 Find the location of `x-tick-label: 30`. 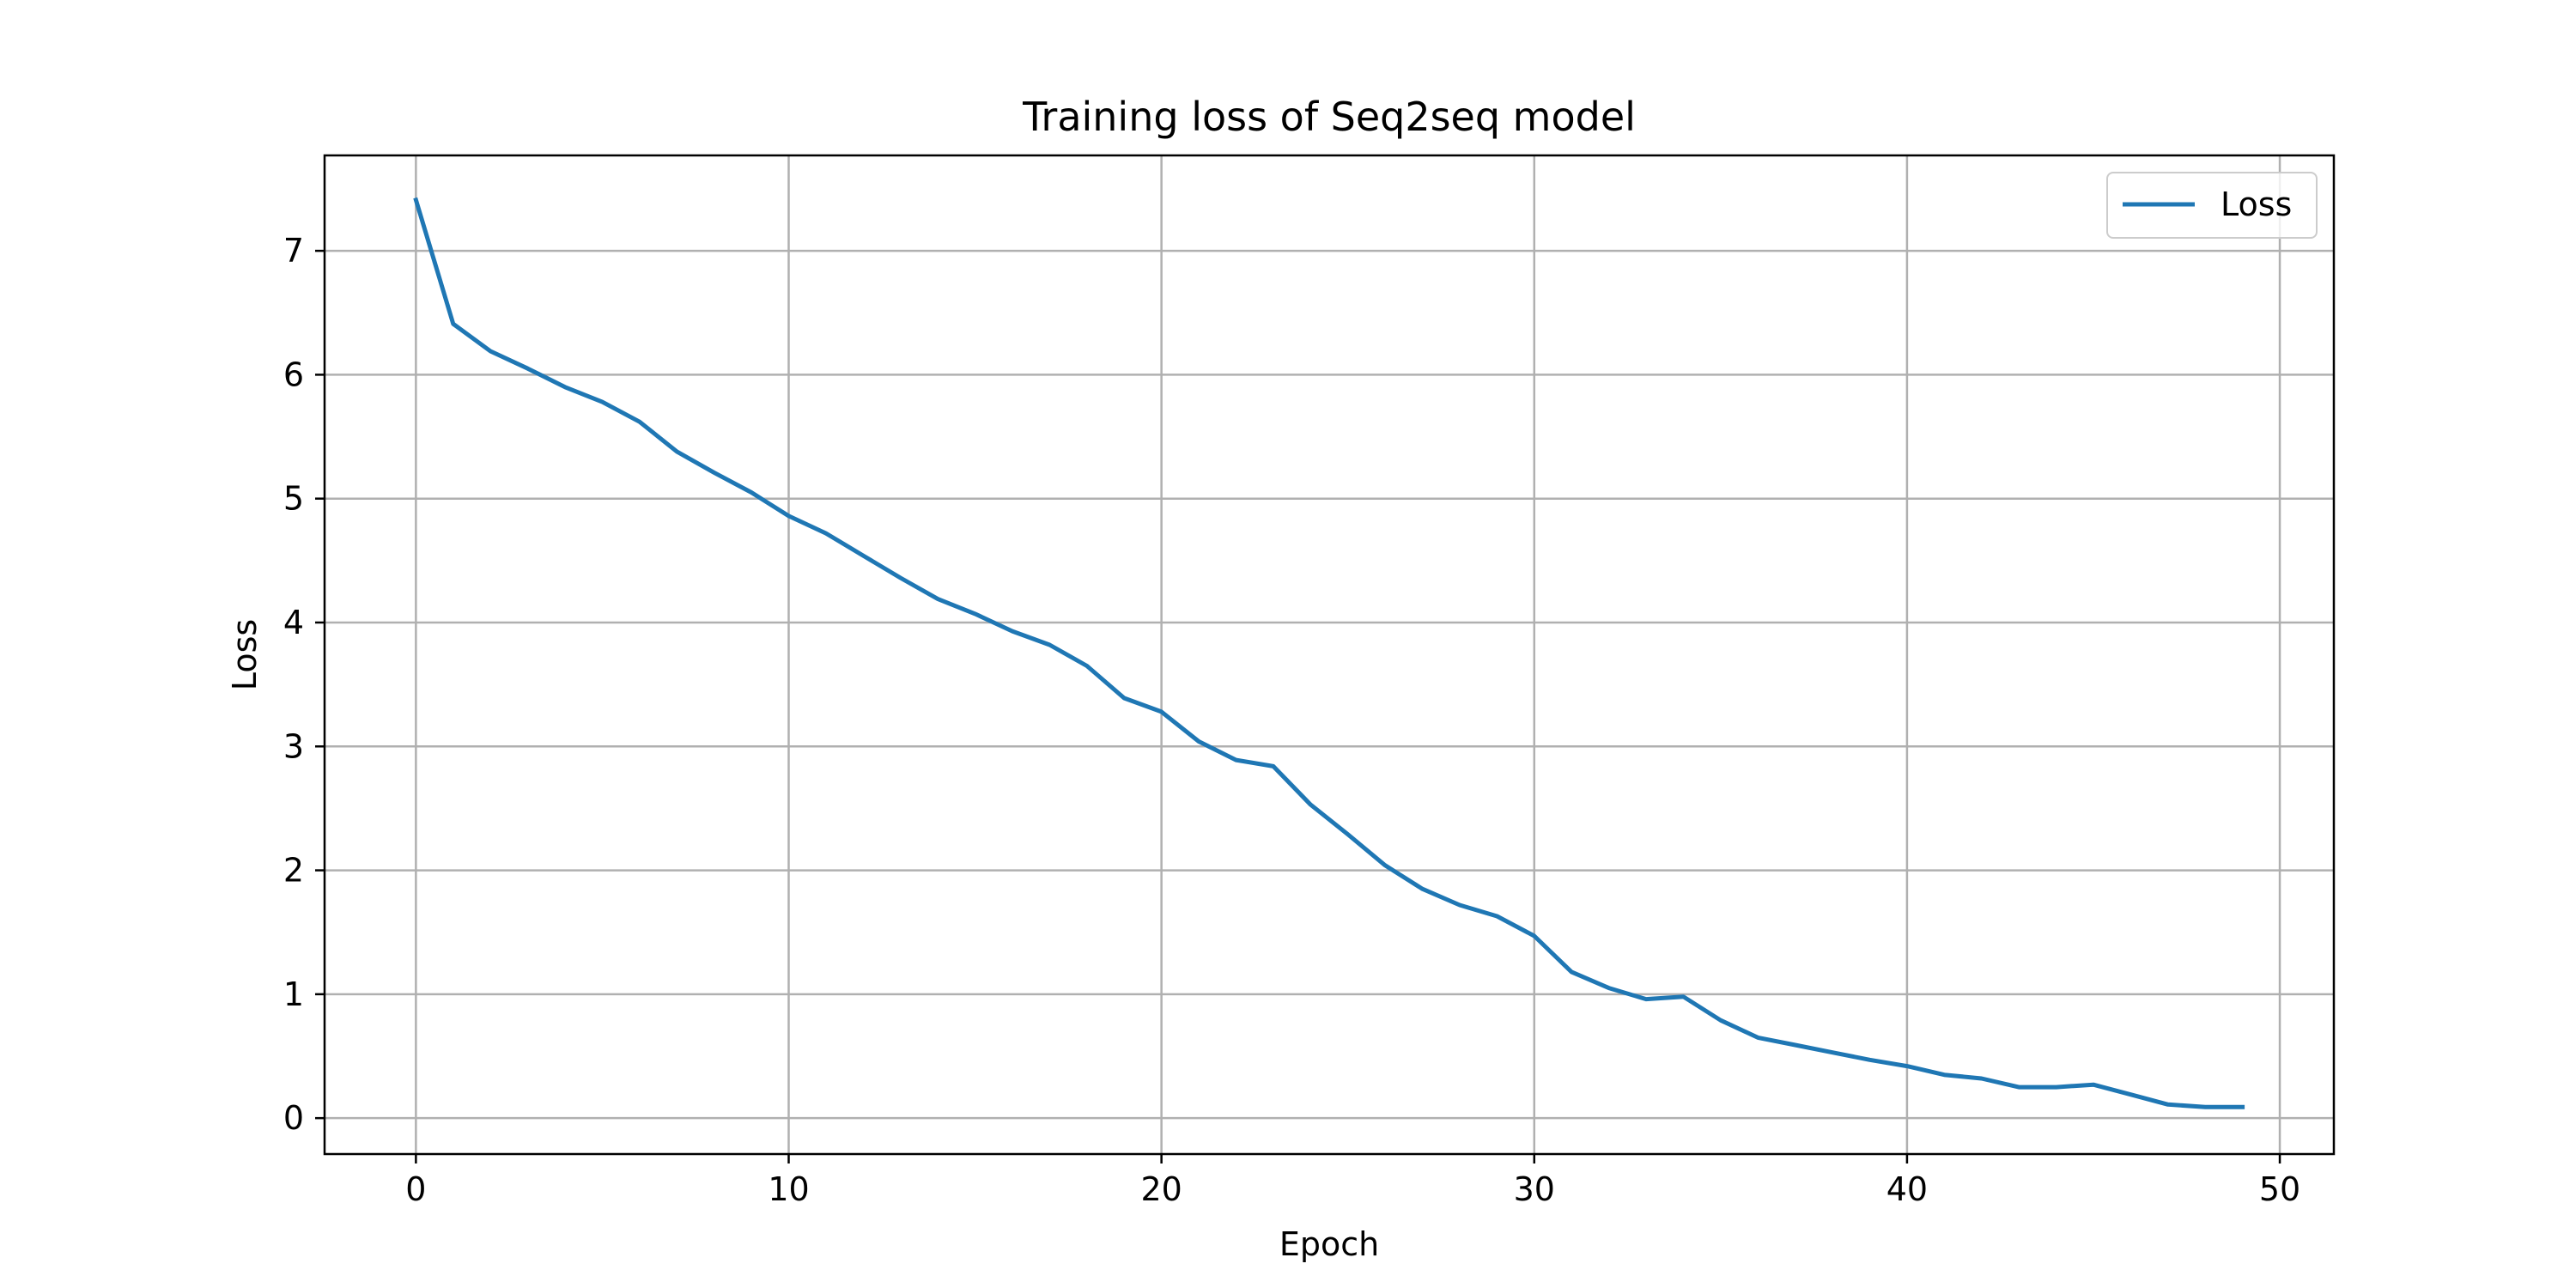

x-tick-label: 30 is located at coordinates (1535, 1189).